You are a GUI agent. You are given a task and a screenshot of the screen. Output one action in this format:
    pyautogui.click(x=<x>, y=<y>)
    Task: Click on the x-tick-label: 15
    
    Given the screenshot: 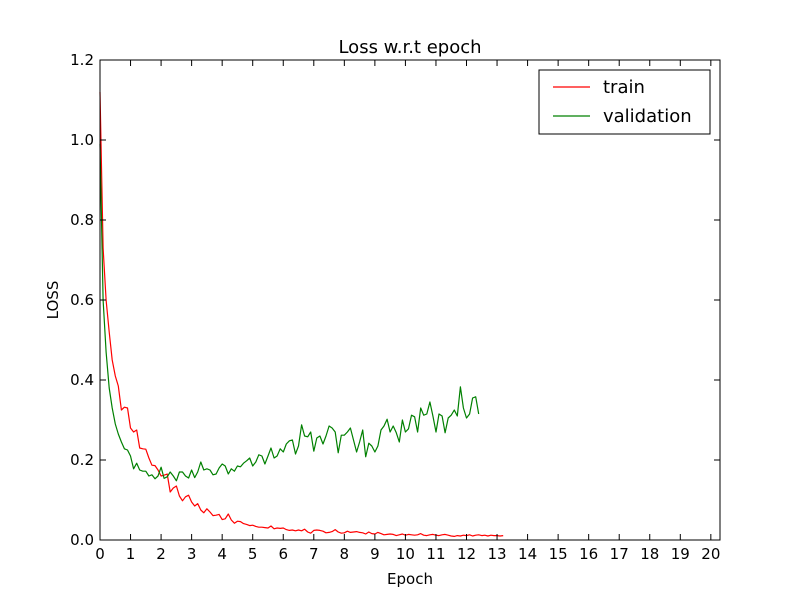 What is the action you would take?
    pyautogui.click(x=558, y=554)
    